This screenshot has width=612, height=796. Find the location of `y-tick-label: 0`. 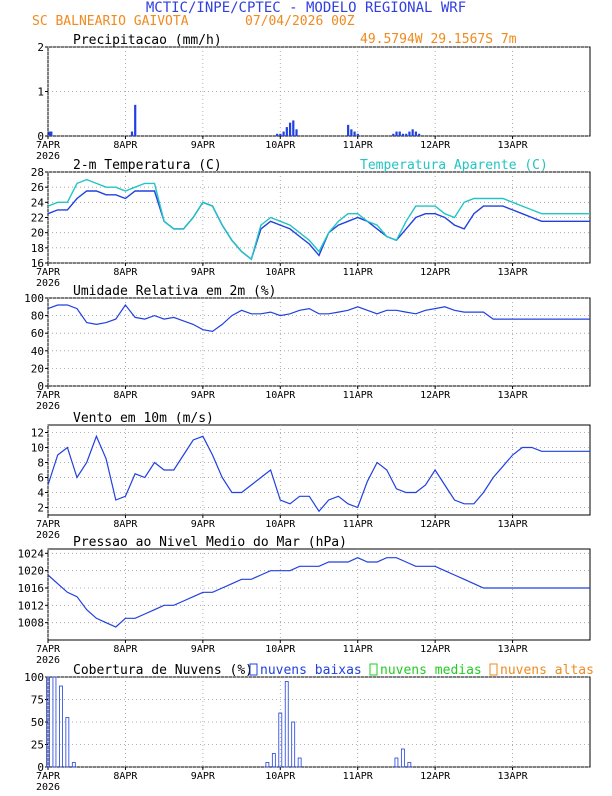

y-tick-label: 0 is located at coordinates (40, 767).